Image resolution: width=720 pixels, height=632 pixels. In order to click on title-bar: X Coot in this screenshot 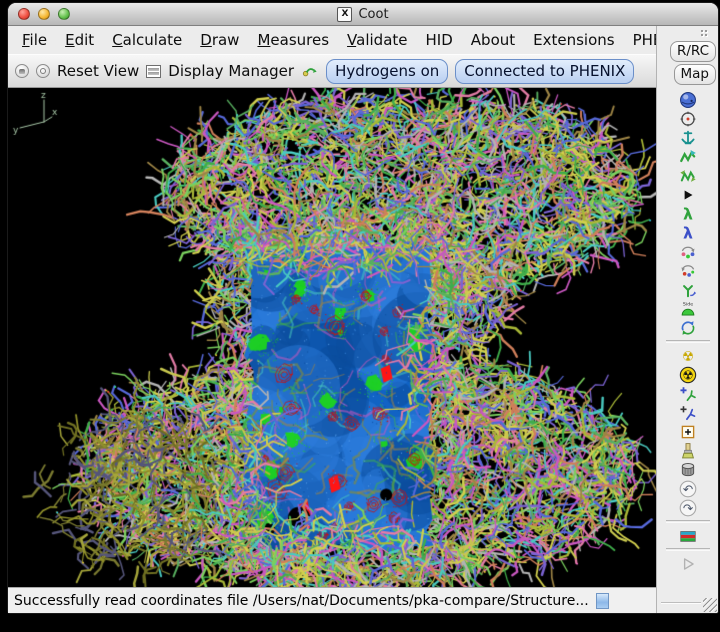, I will do `click(363, 14)`.